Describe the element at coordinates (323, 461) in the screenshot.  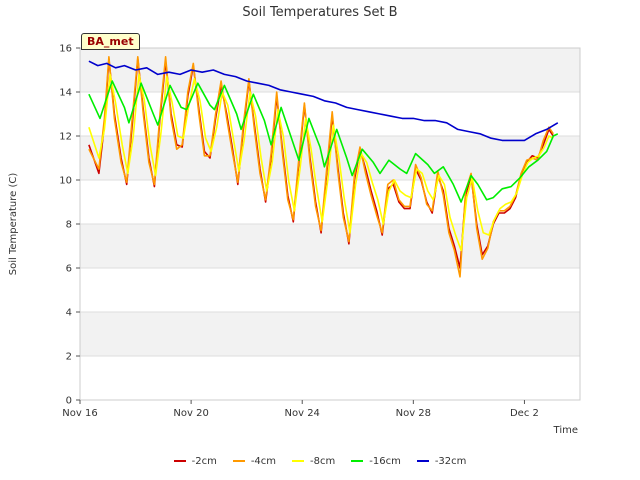
I see `legend-label: -8cm` at that location.